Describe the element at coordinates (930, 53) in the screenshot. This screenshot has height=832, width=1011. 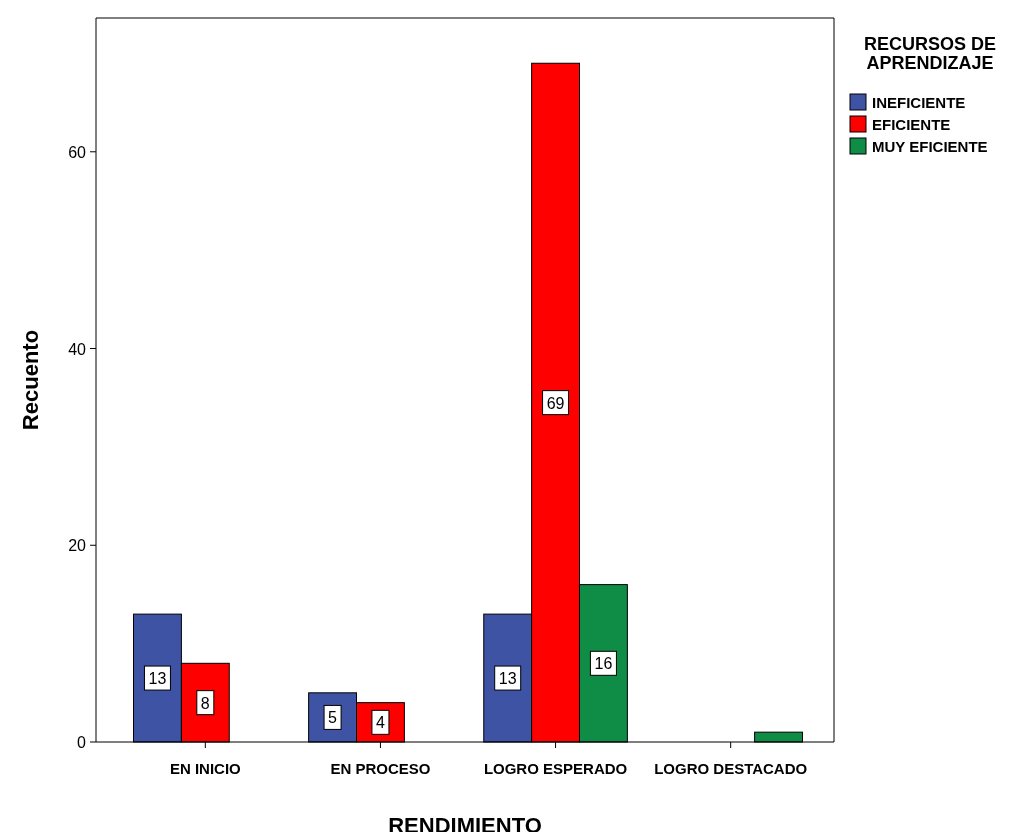
I see `legend-title: RECURSOS DE APRENDIZAJE` at that location.